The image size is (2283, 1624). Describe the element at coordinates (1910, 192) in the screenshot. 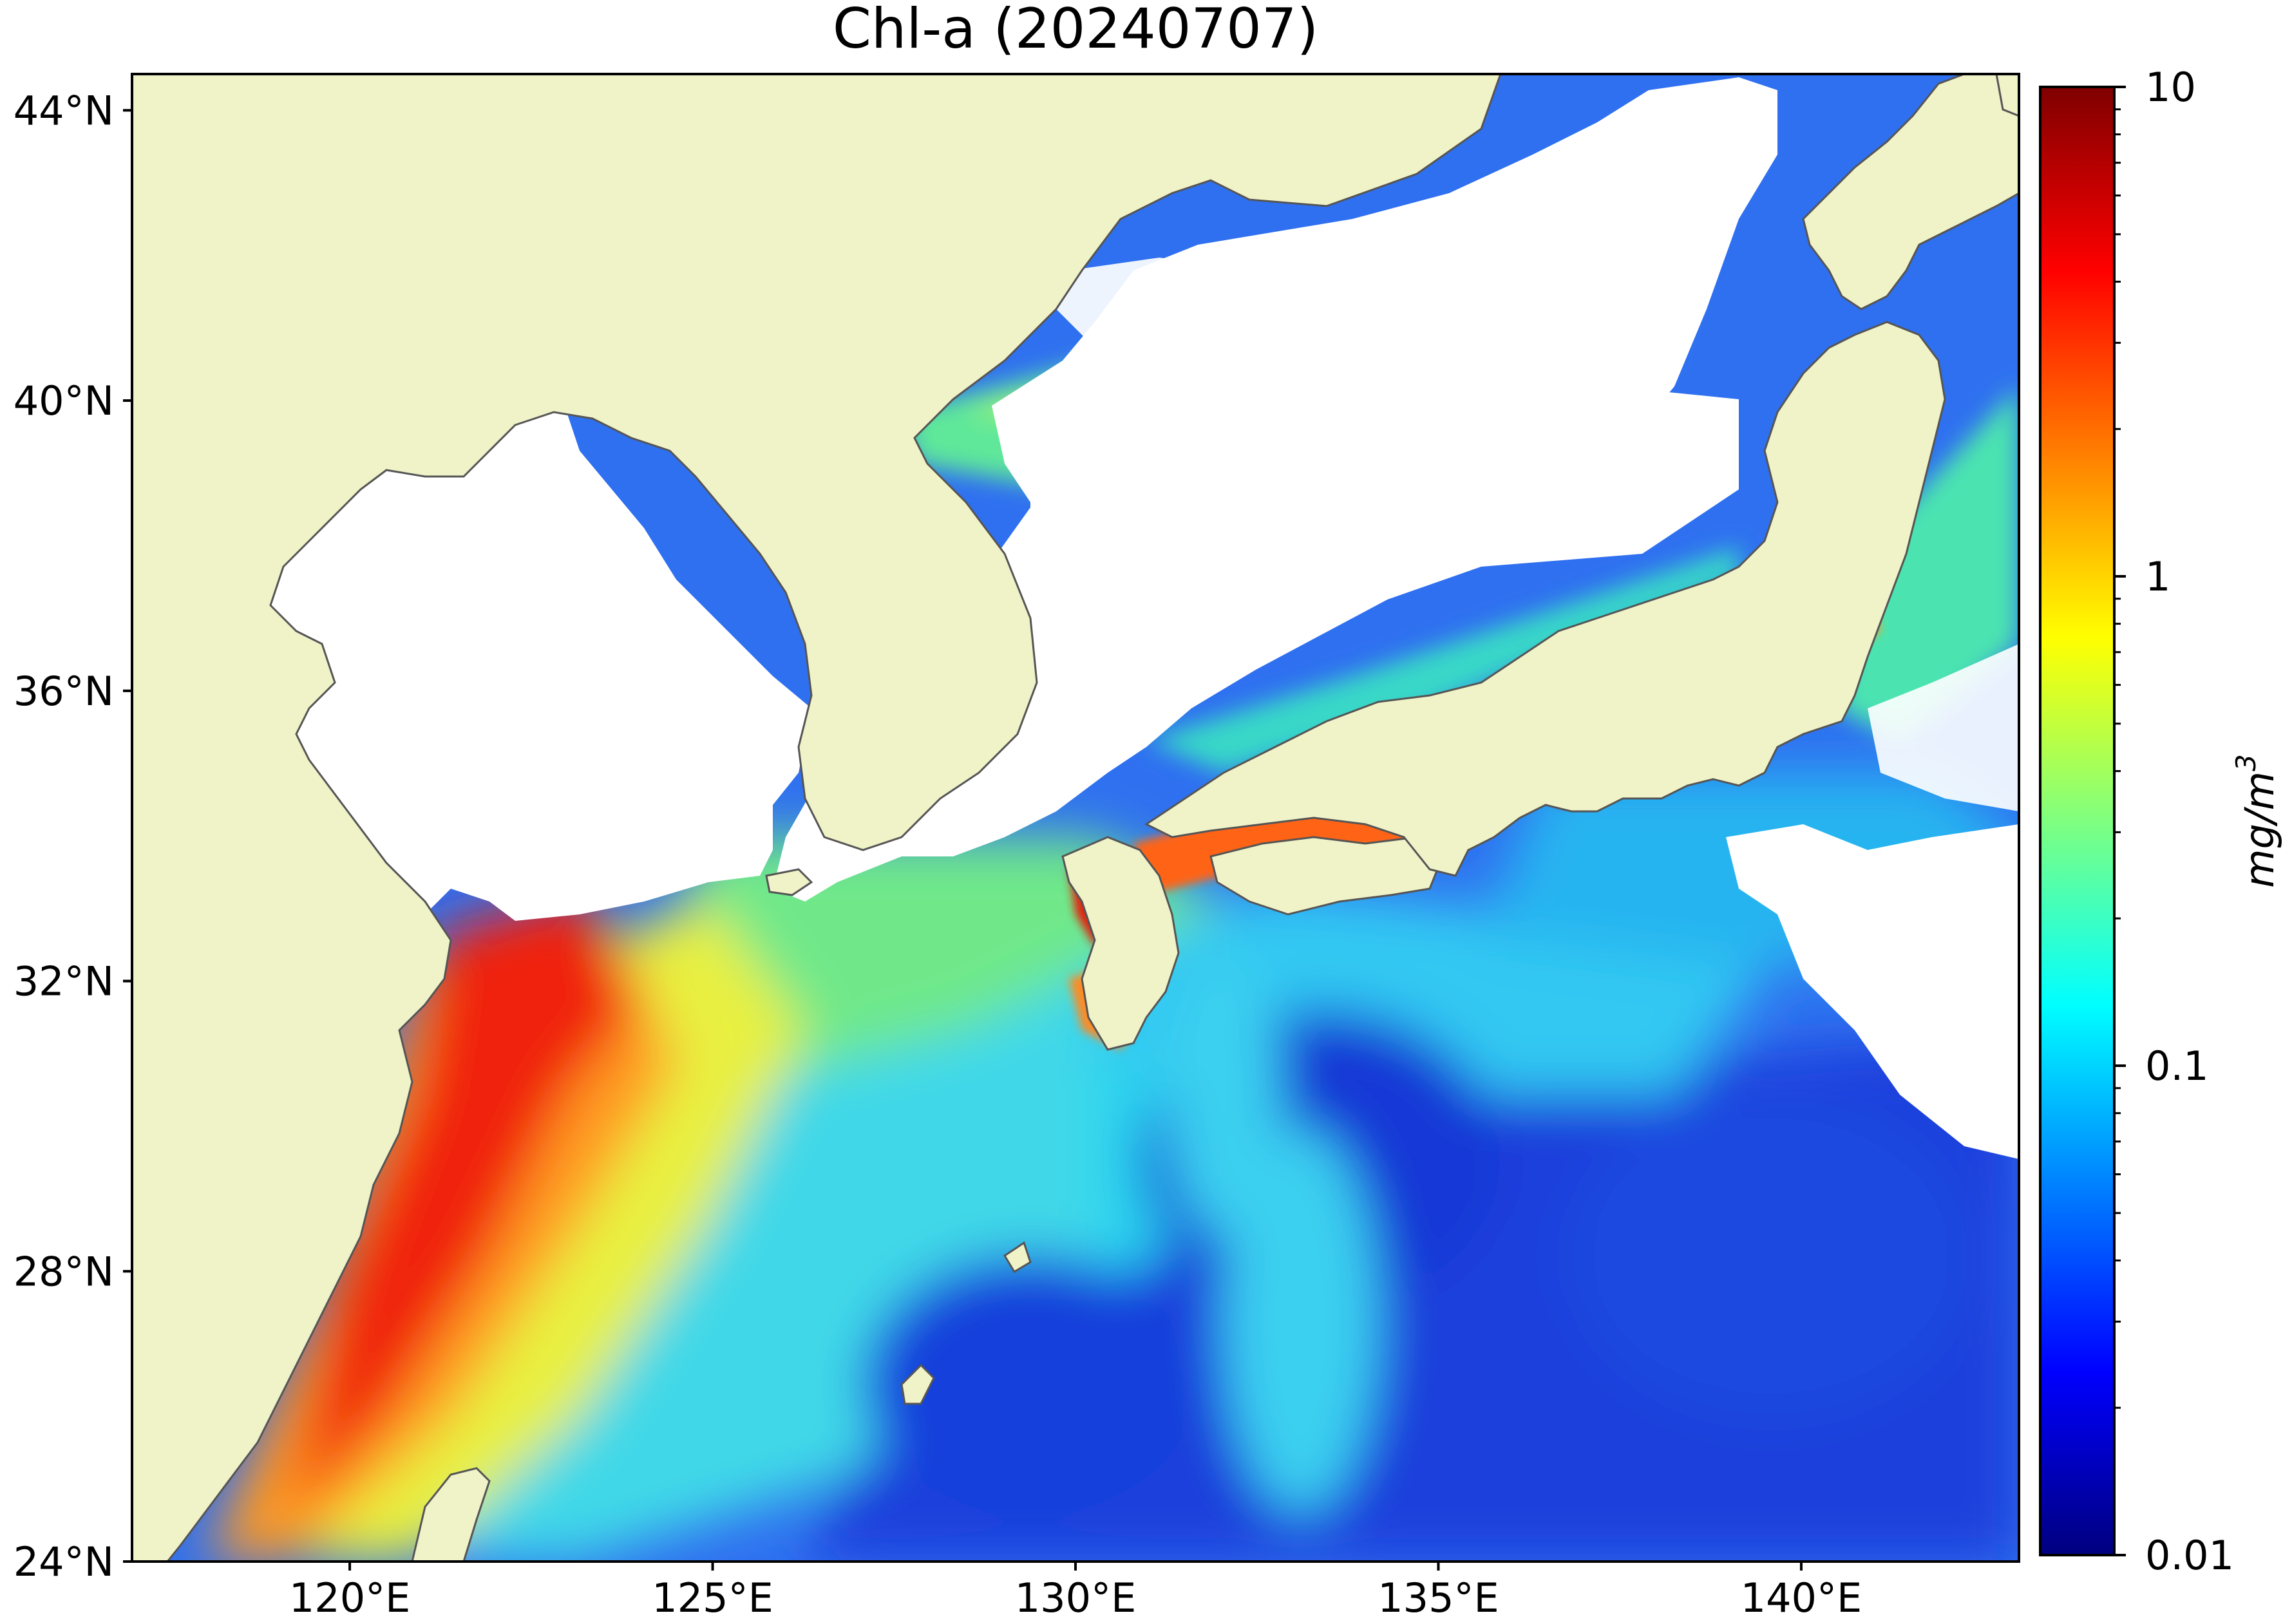

I see `land-hokkaido` at that location.